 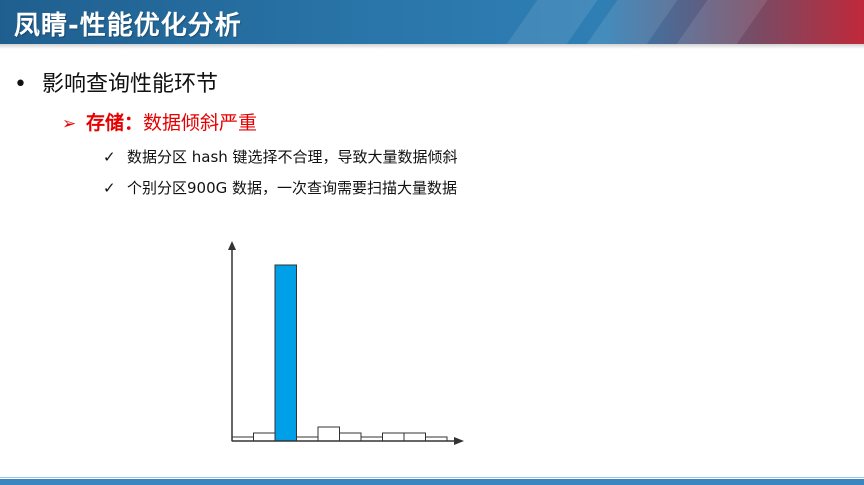 I want to click on skew-bar-chart, so click(x=347, y=343).